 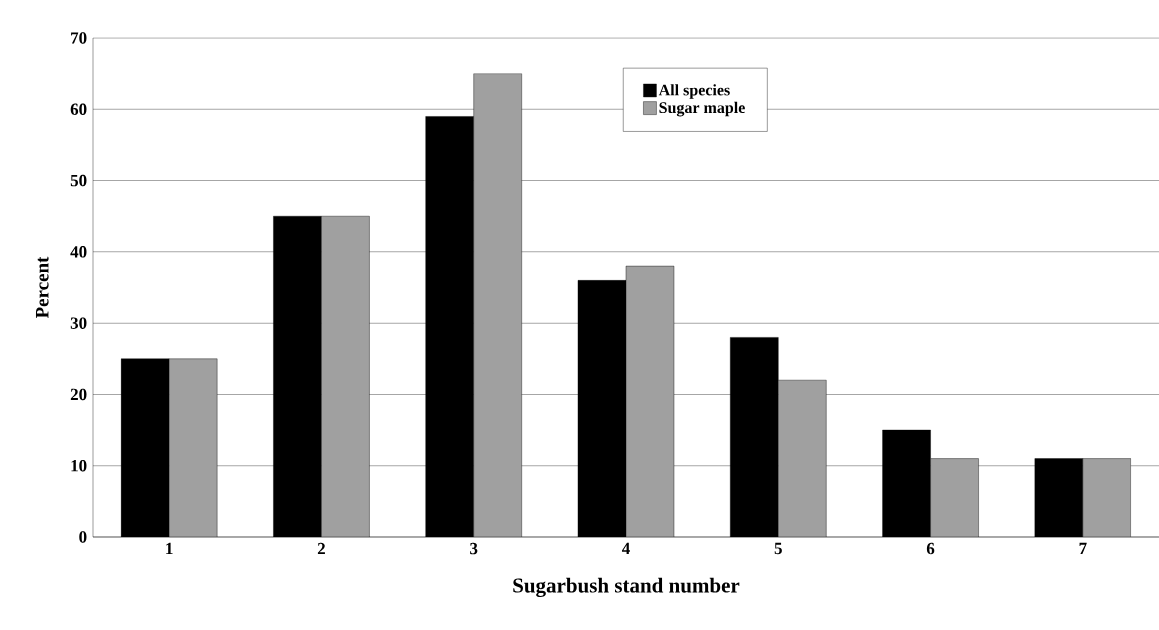 What do you see at coordinates (78, 109) in the screenshot?
I see `y-tick-label: 60` at bounding box center [78, 109].